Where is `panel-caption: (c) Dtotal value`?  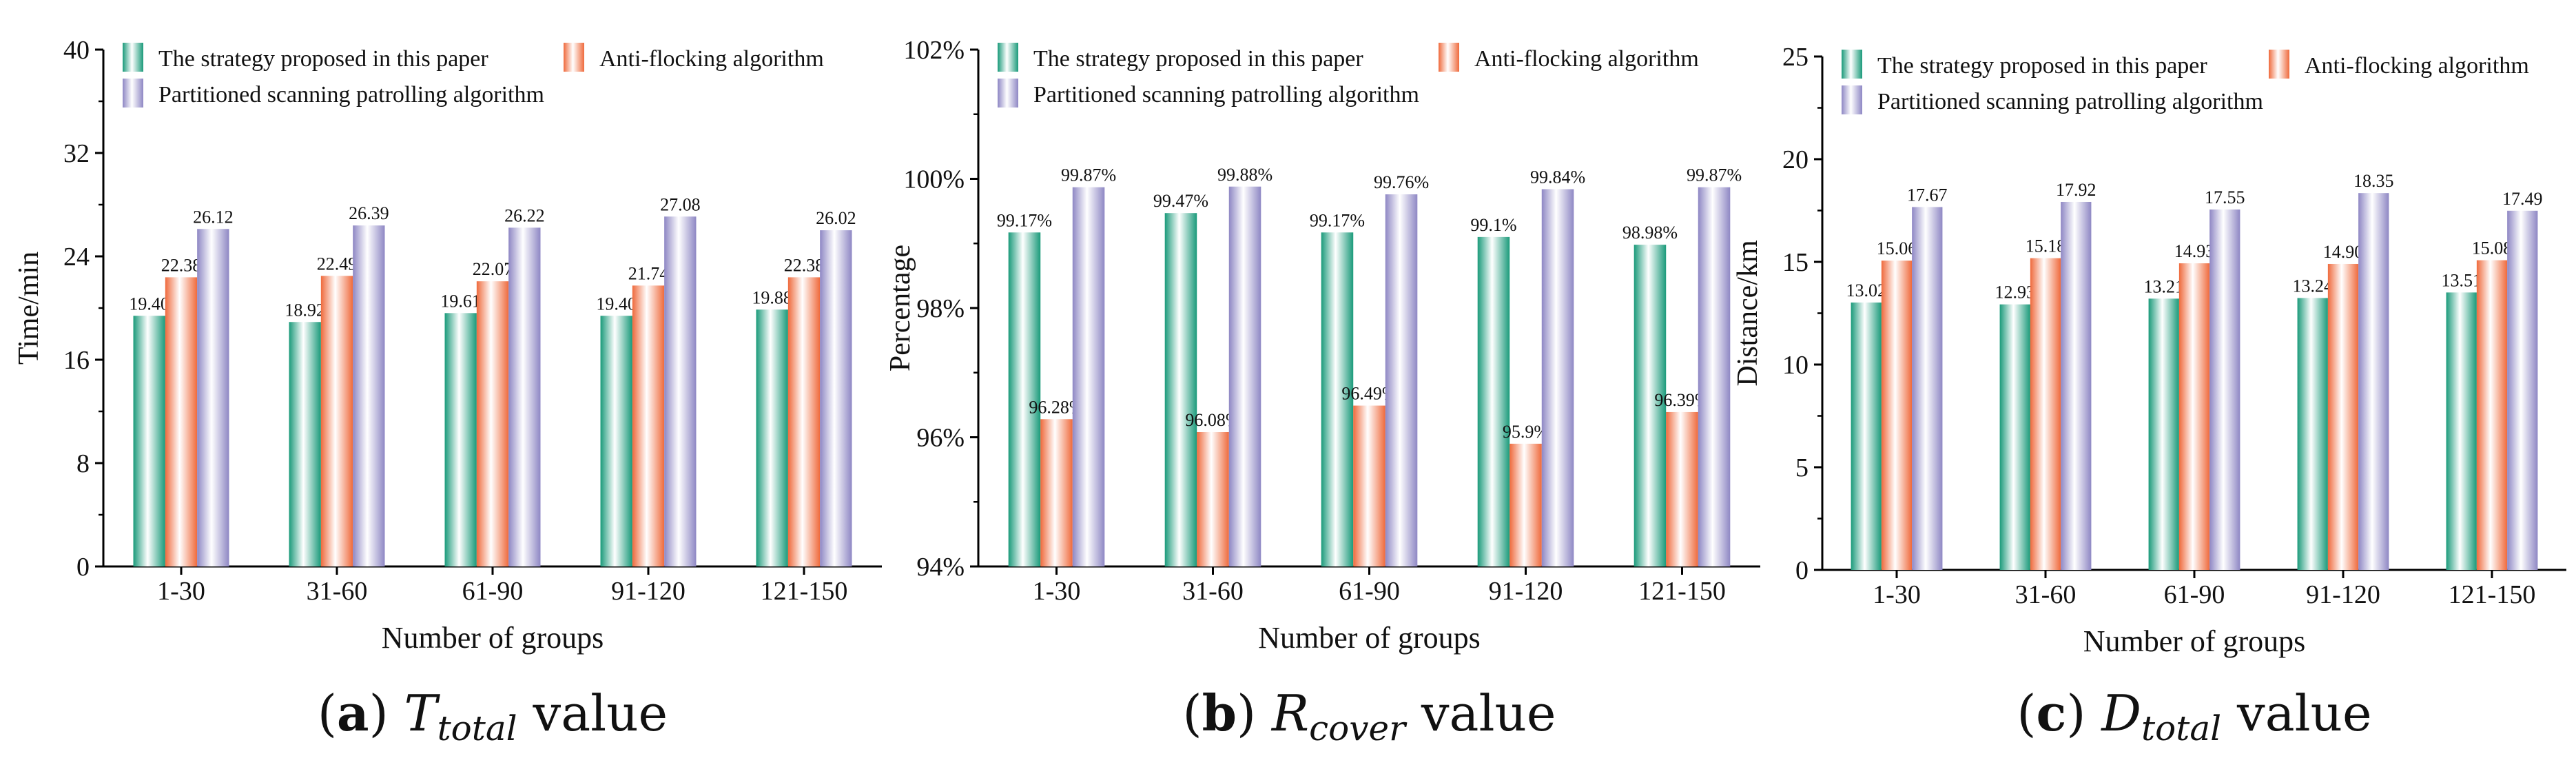
panel-caption: (c) Dtotal value is located at coordinates (2194, 716).